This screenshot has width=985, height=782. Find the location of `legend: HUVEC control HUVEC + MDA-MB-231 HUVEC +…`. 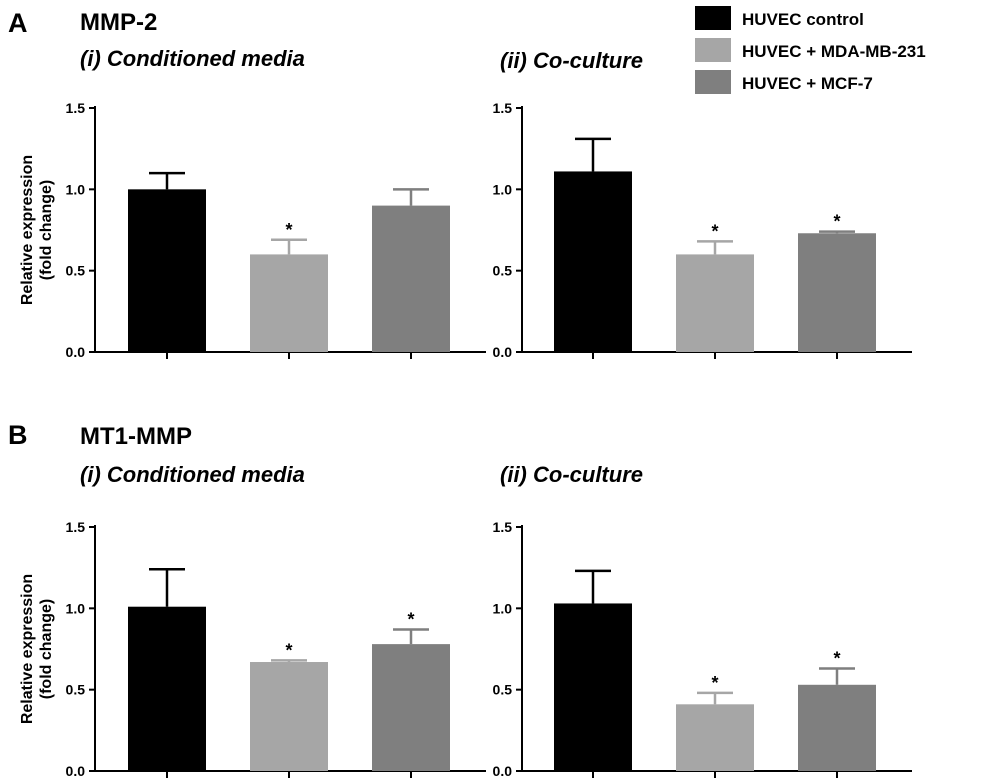

legend: HUVEC control HUVEC + MDA-MB-231 HUVEC +… is located at coordinates (810, 50).